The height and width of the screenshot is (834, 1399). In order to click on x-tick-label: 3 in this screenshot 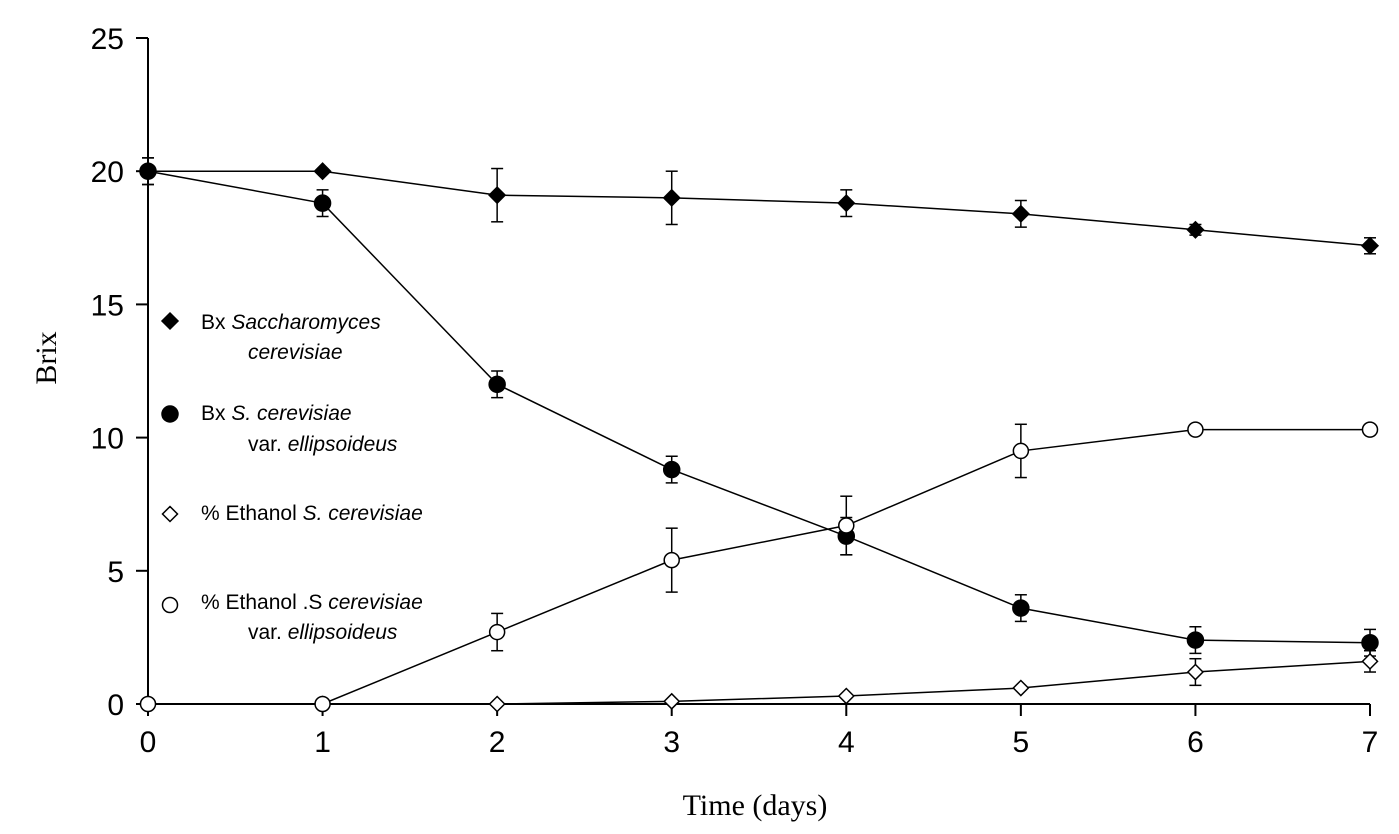, I will do `click(671, 742)`.